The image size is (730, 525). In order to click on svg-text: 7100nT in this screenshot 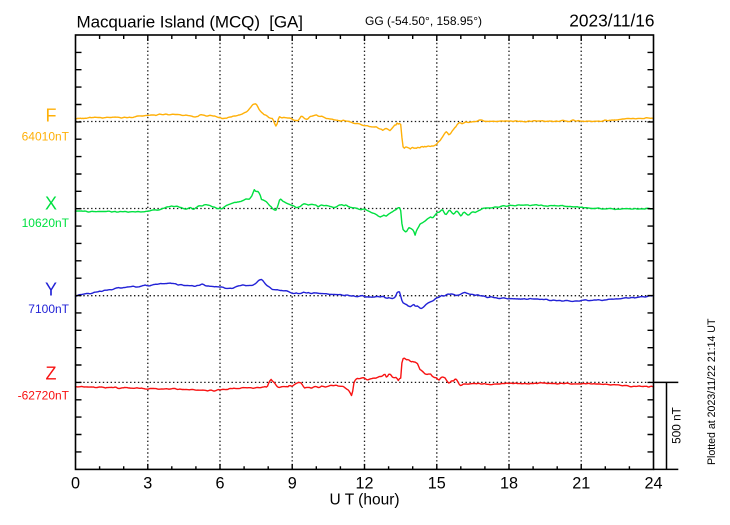, I will do `click(48, 309)`.